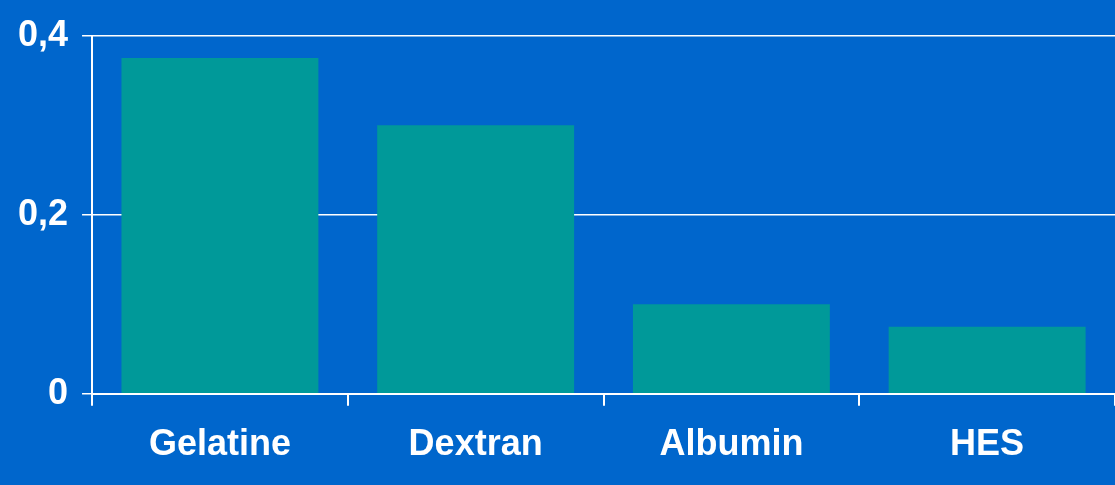 This screenshot has height=485, width=1115. I want to click on y-tick-label: 0,2, so click(43, 212).